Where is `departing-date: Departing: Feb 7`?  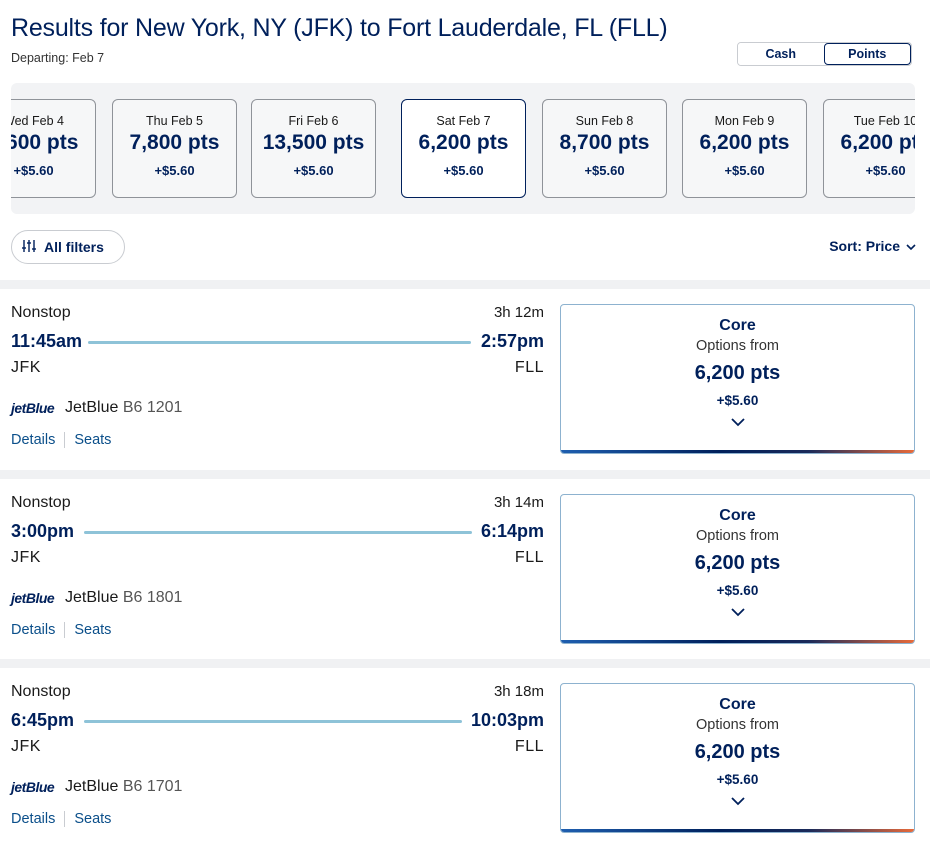 departing-date: Departing: Feb 7 is located at coordinates (58, 58).